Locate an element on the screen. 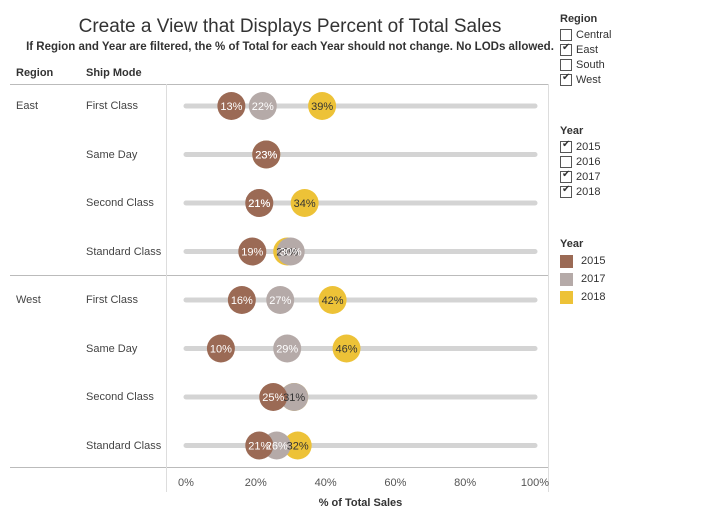 This screenshot has height=529, width=705. data-label-2017: 27% is located at coordinates (280, 301).